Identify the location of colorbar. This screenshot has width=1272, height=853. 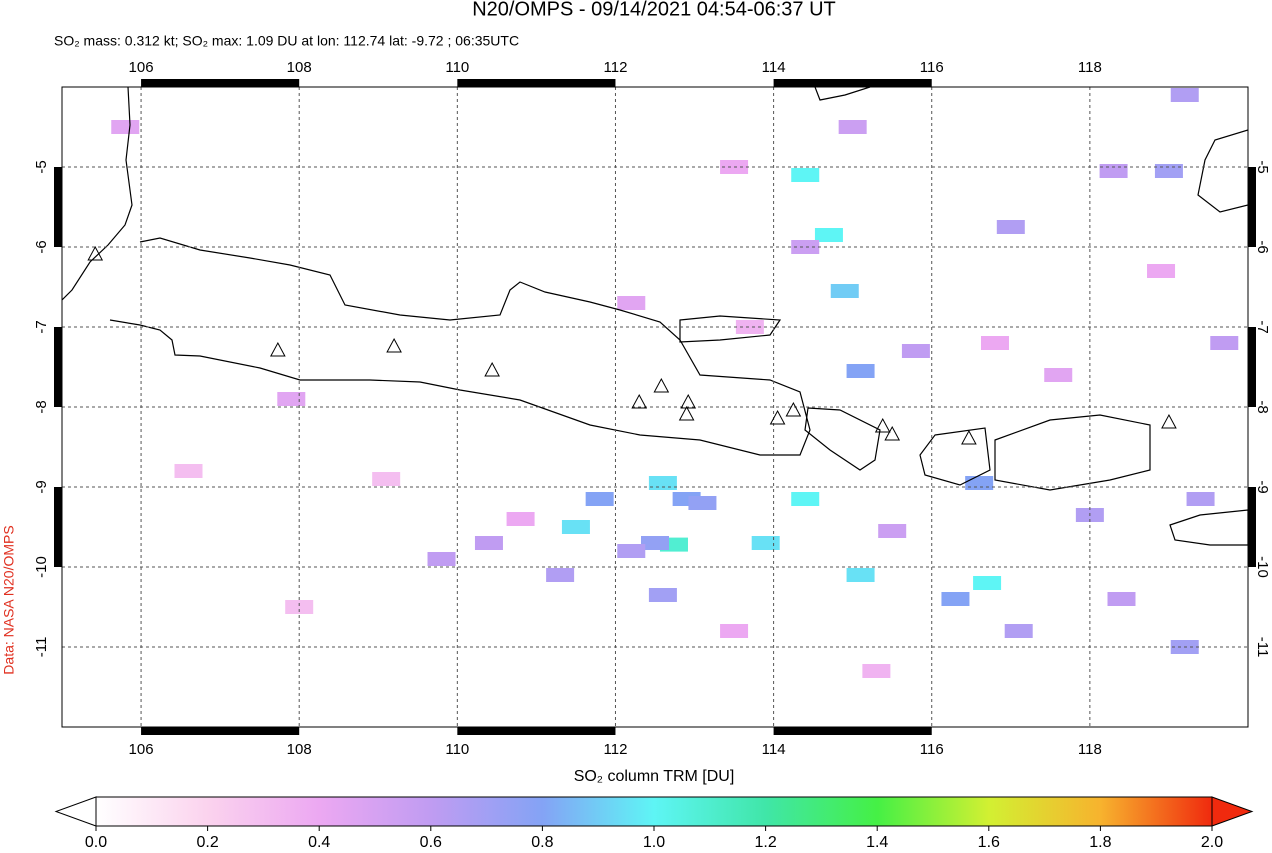
(654, 811).